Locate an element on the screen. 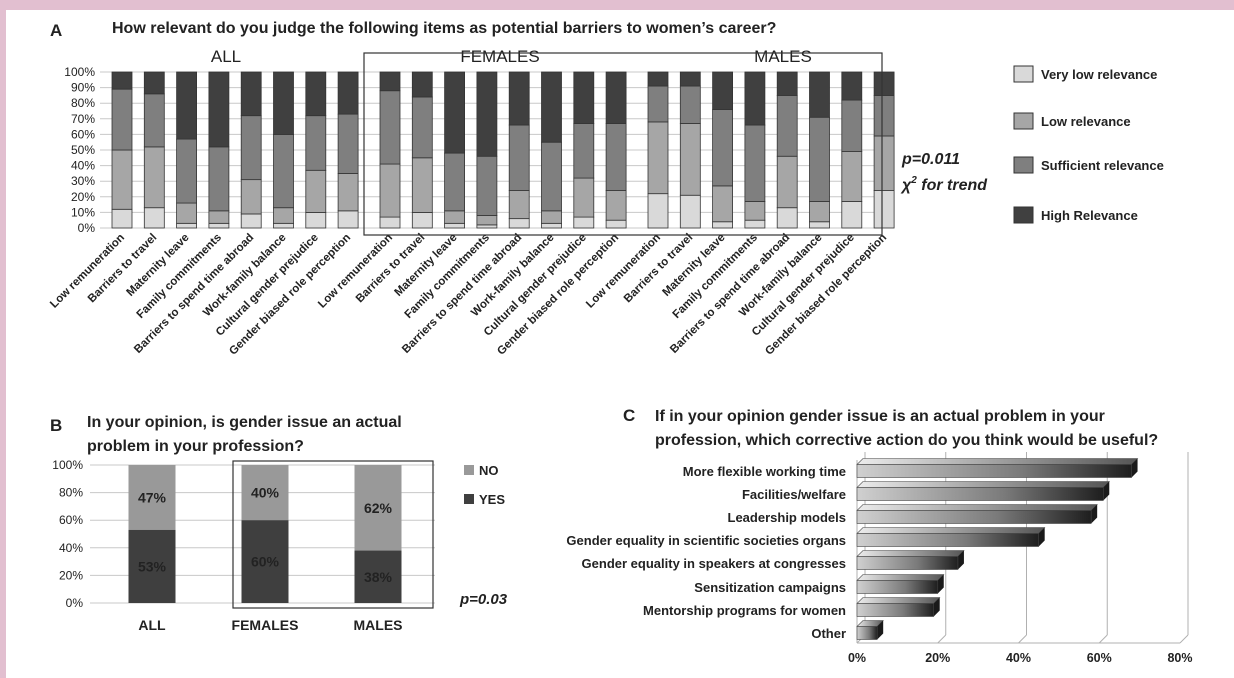 This screenshot has height=678, width=1234. panel-c-x-tick-labels: 0% 20% 40% 60% 80% is located at coordinates (1020, 658).